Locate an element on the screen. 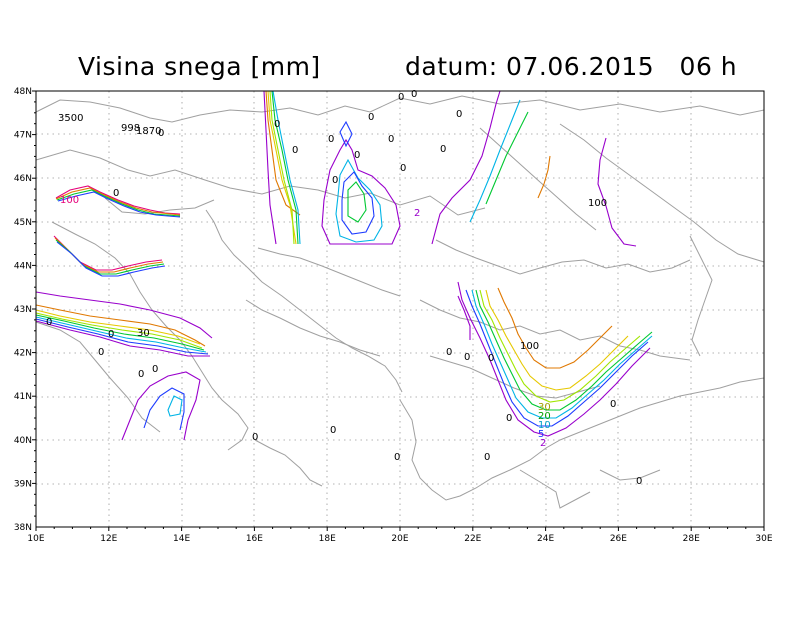 This screenshot has height=618, width=800. y-tick-label: 44N is located at coordinates (23, 266).